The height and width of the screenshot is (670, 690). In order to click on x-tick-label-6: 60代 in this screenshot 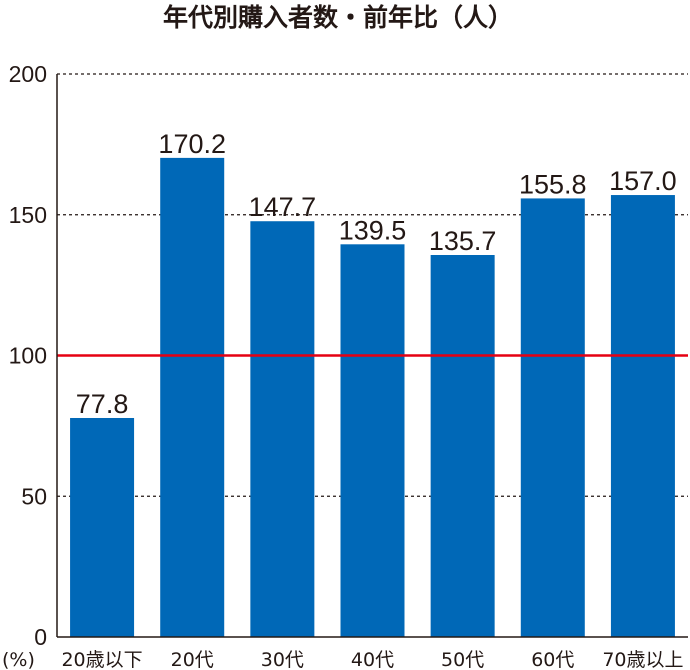, I will do `click(552, 659)`.